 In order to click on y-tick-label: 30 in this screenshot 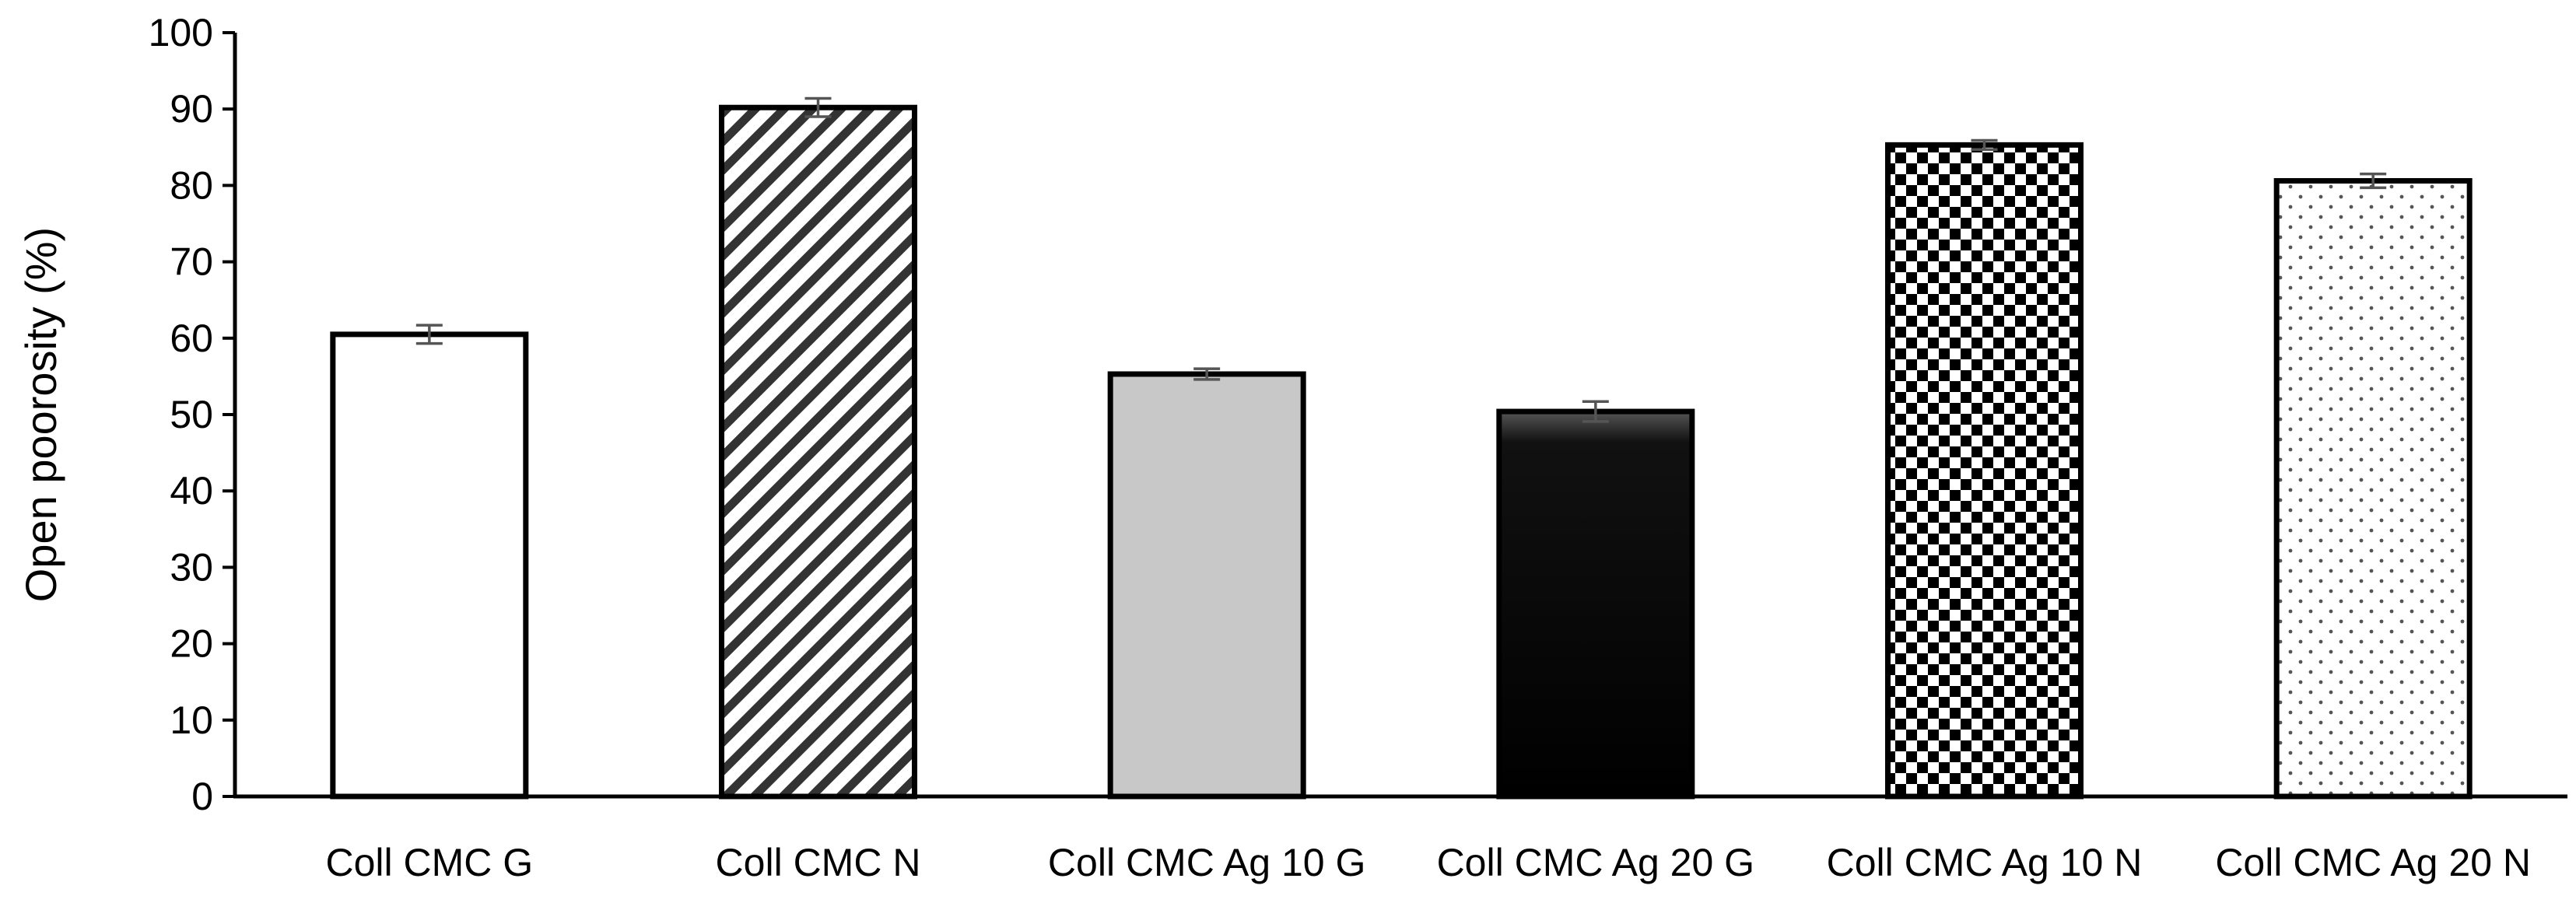, I will do `click(191, 567)`.